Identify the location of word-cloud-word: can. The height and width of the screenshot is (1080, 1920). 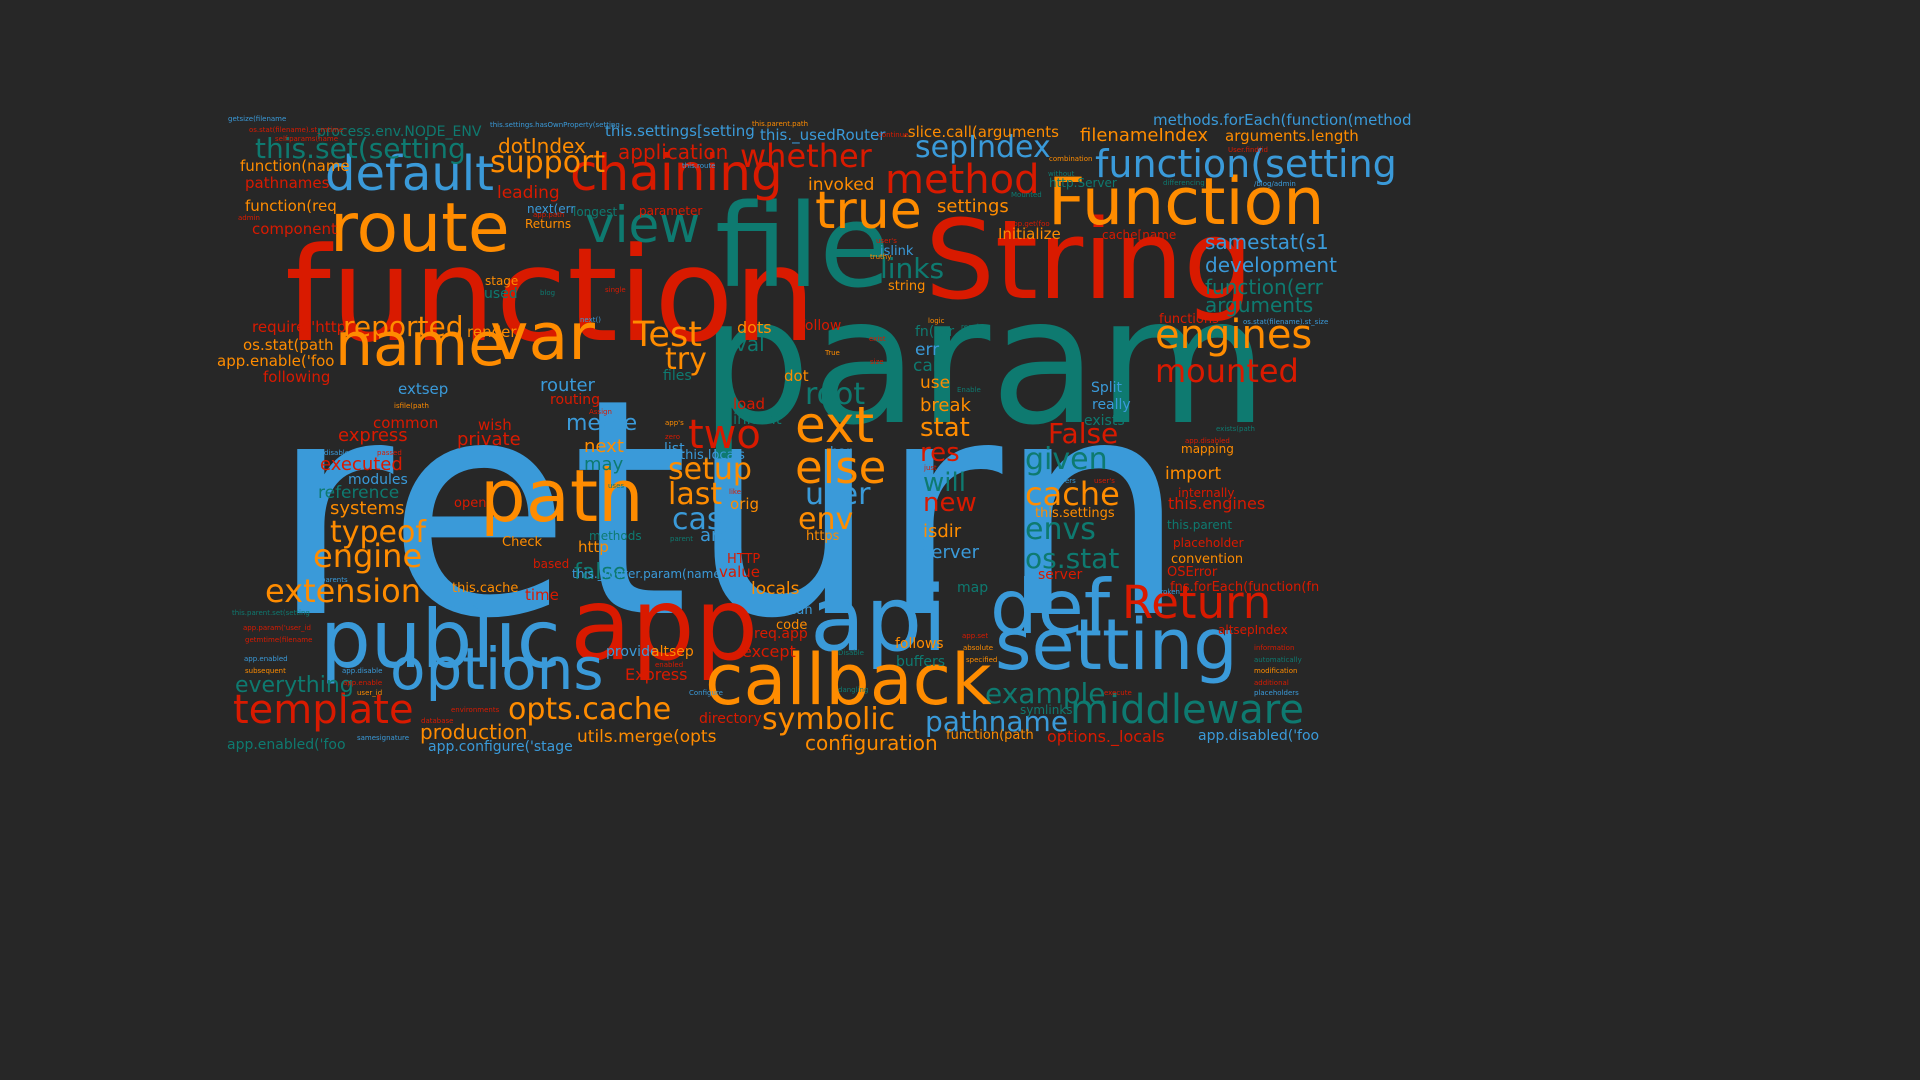
(928, 366).